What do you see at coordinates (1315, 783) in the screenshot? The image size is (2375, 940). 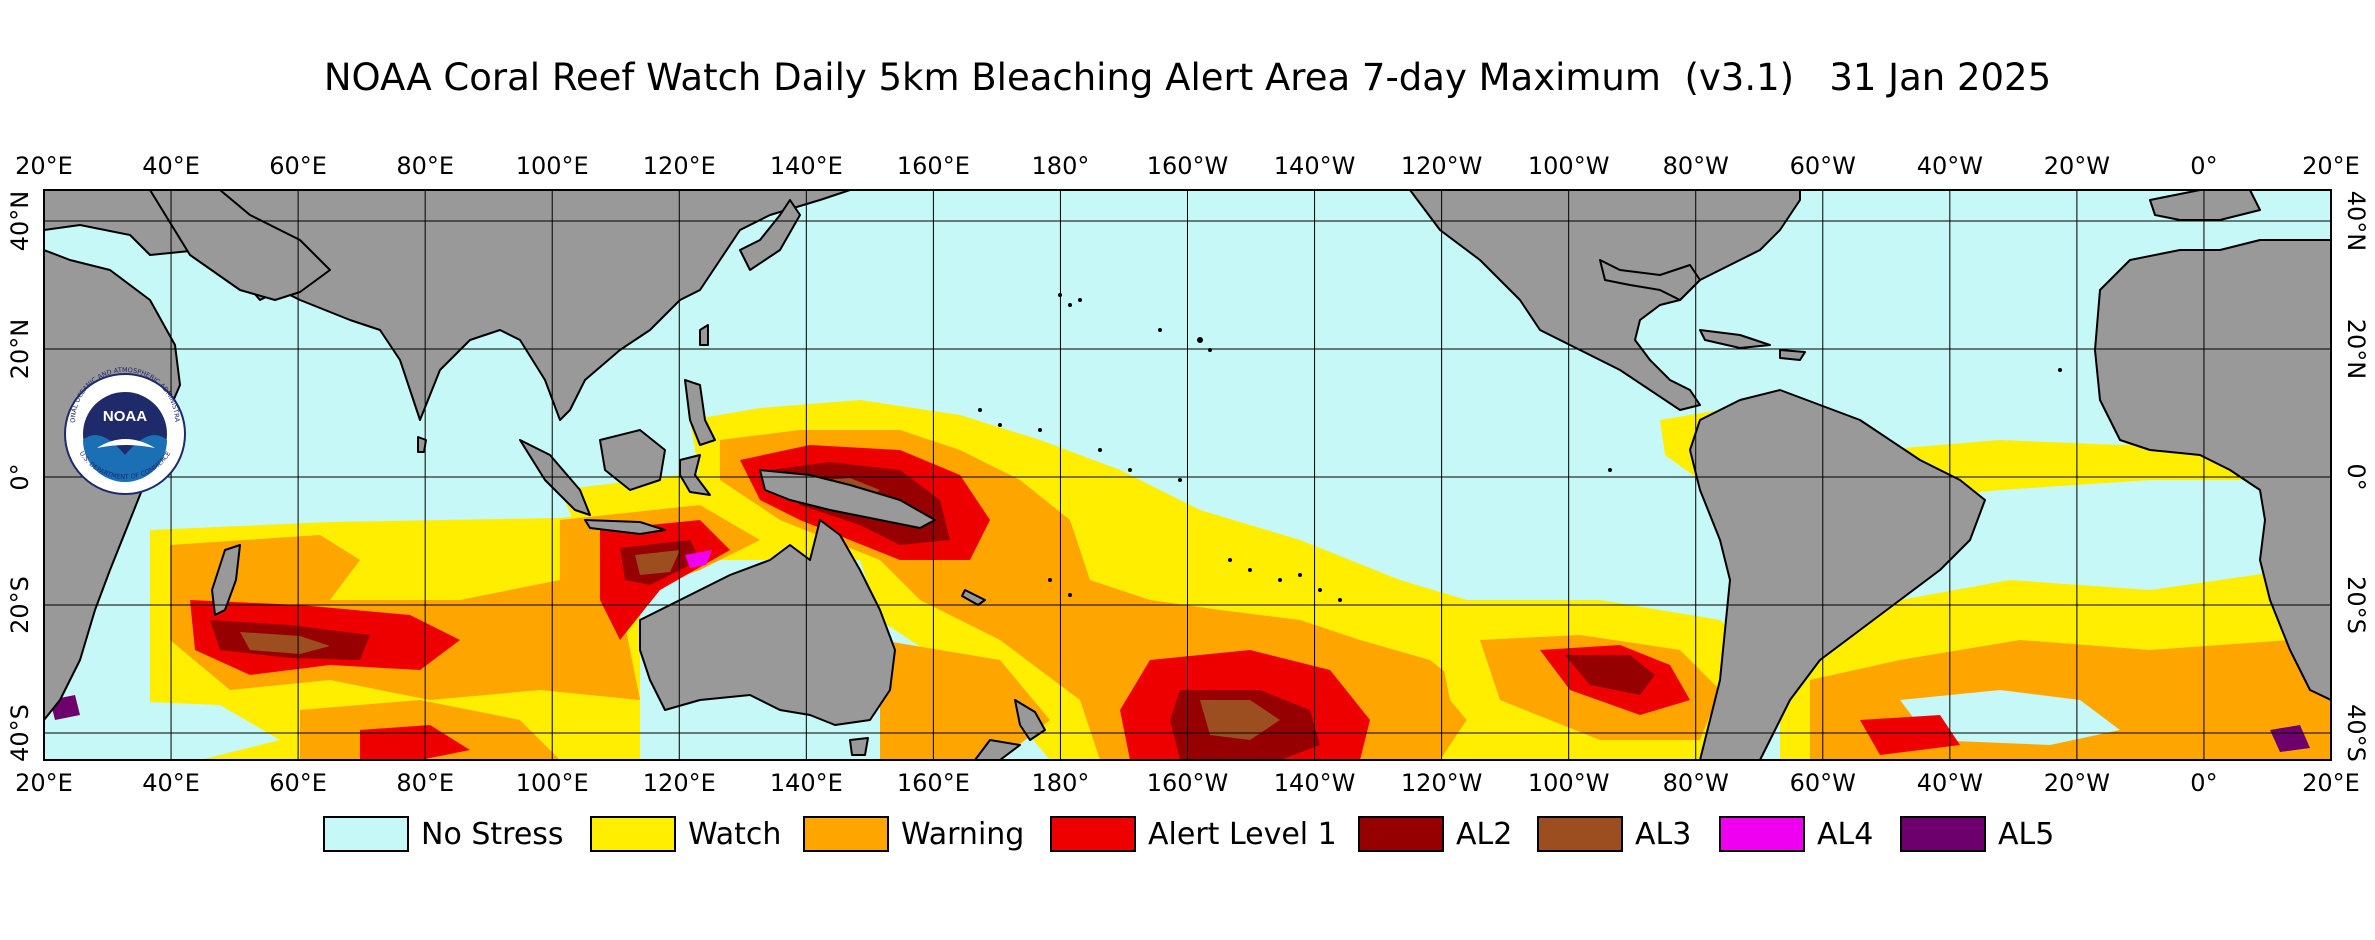 I see `bottom-longitude-label: 140°W` at bounding box center [1315, 783].